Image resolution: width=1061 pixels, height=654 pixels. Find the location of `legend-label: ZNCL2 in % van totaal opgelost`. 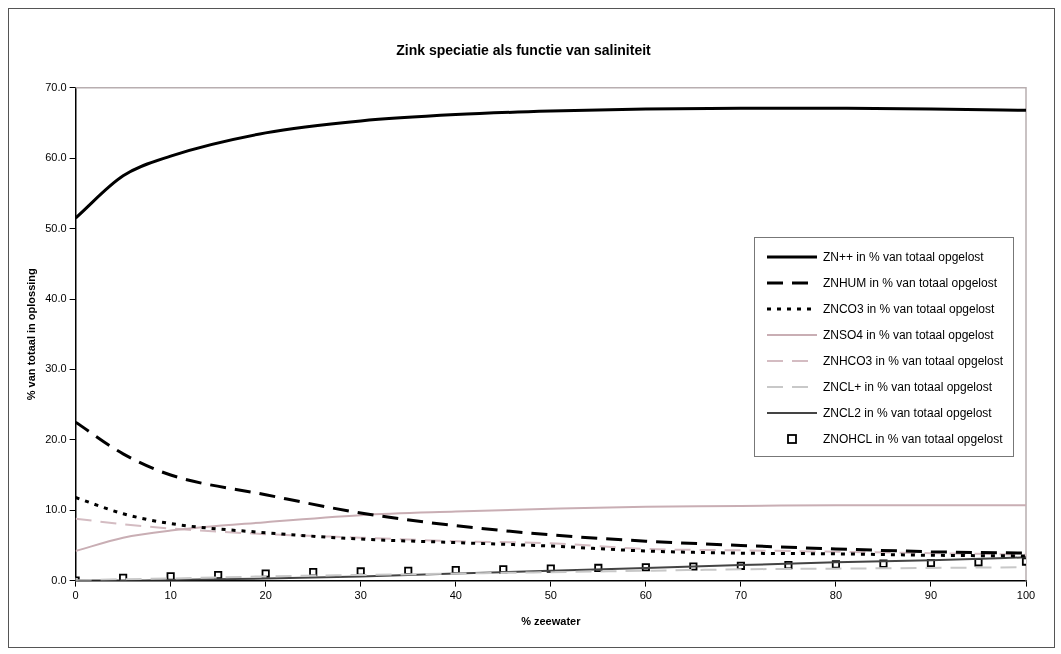

legend-label: ZNCL2 in % van totaal opgelost is located at coordinates (907, 413).